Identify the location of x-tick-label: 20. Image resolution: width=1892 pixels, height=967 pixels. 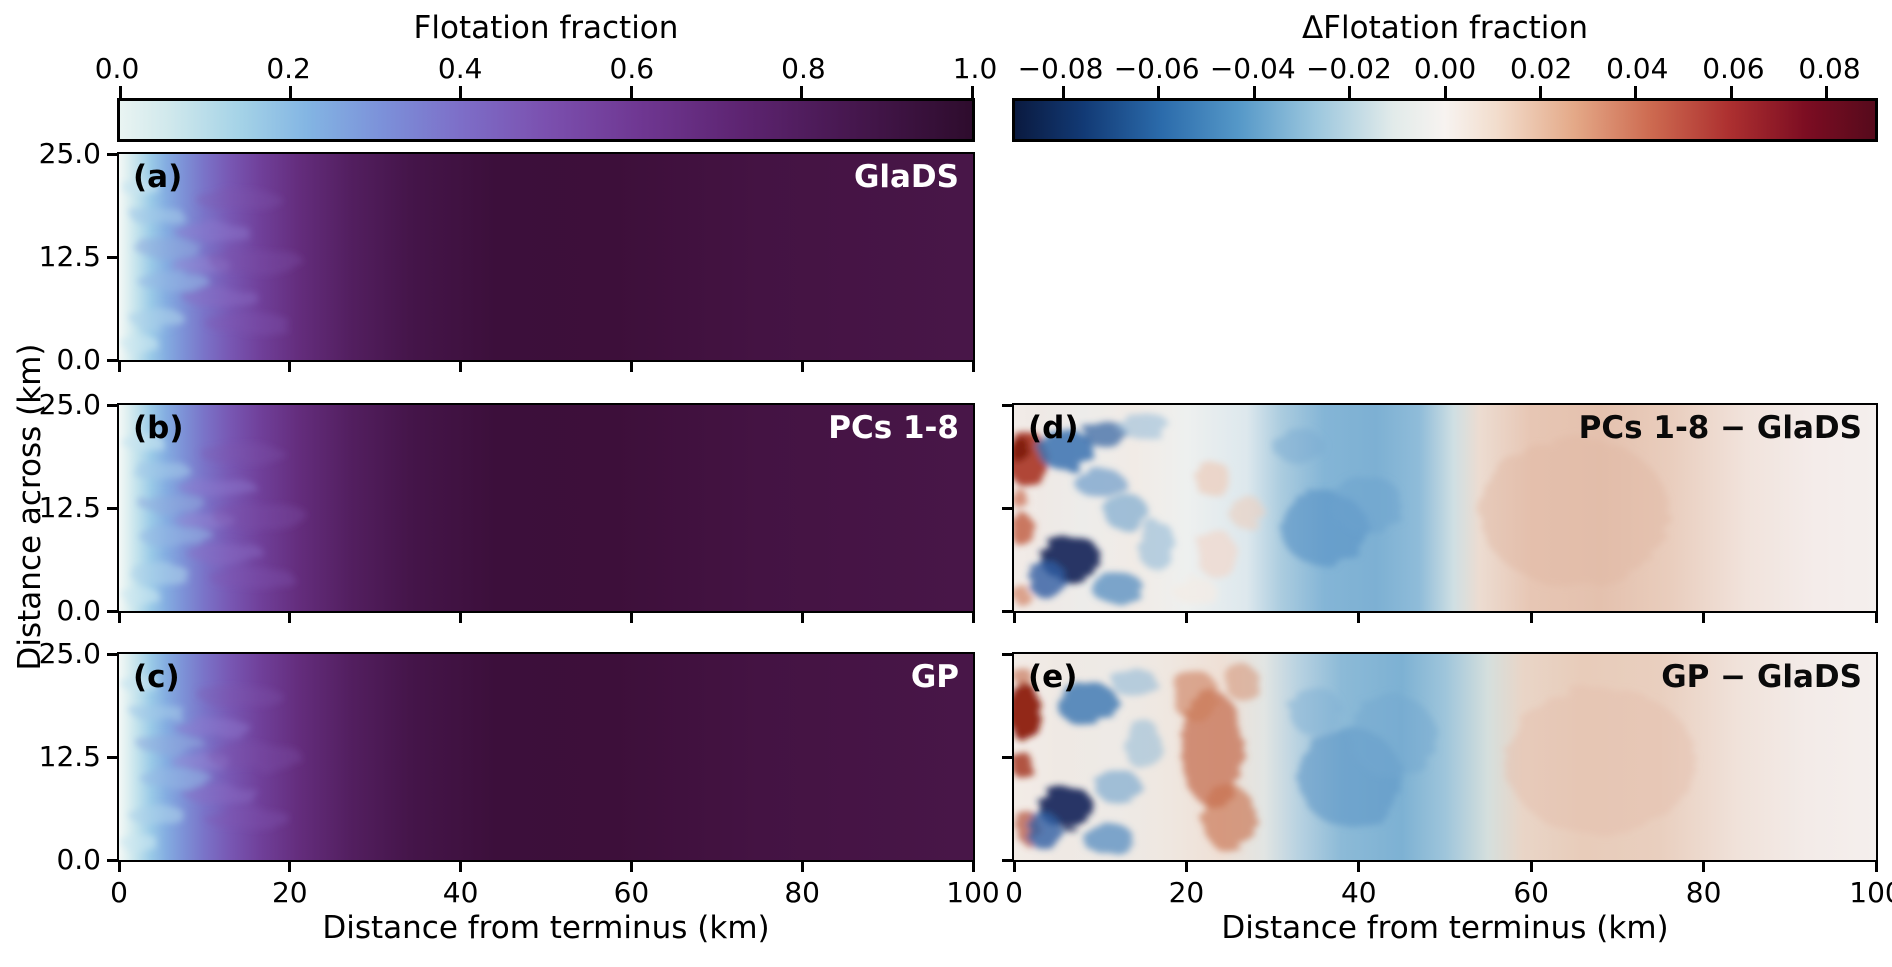
(289, 892).